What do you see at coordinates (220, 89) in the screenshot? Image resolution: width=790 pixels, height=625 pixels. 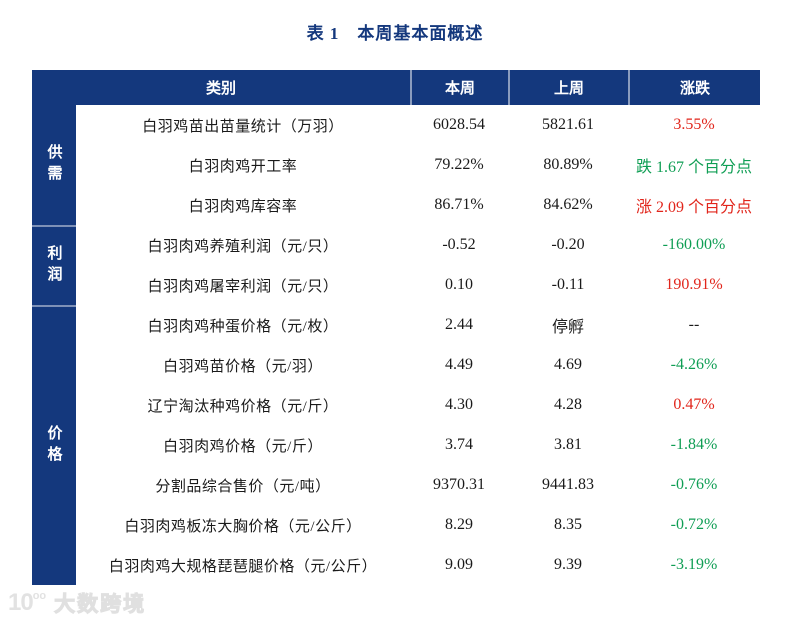 I see `header-category: 类别` at bounding box center [220, 89].